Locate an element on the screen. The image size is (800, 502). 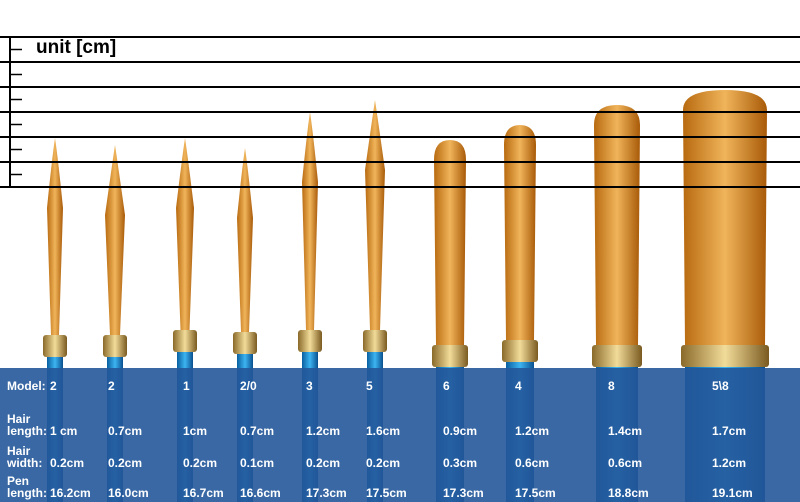
cell: 5\8 is located at coordinates (720, 386).